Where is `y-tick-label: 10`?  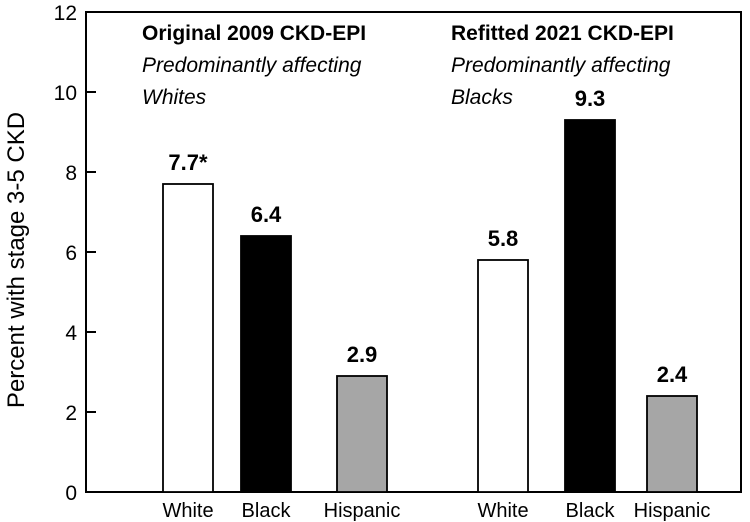 y-tick-label: 10 is located at coordinates (65, 93).